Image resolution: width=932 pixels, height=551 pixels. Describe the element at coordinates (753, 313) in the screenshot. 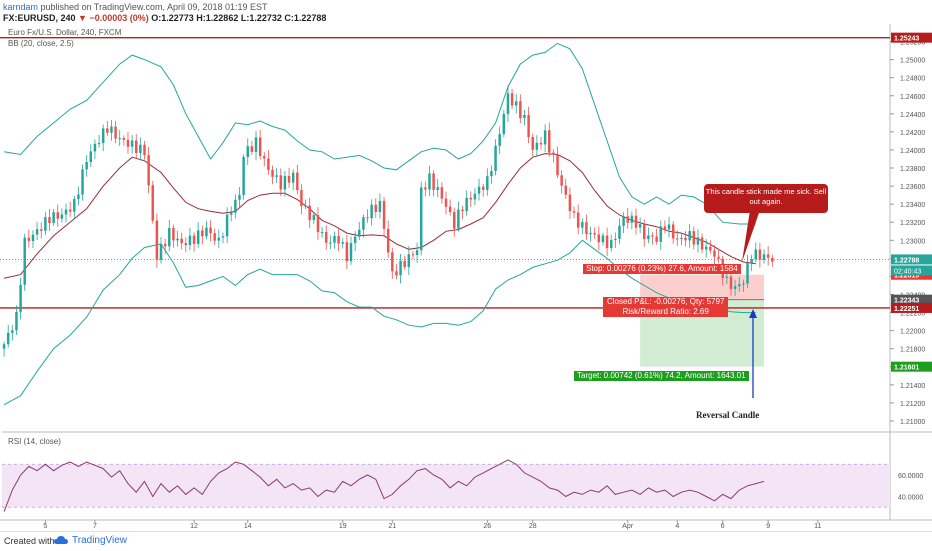

I see `reversal-arrow-head` at that location.